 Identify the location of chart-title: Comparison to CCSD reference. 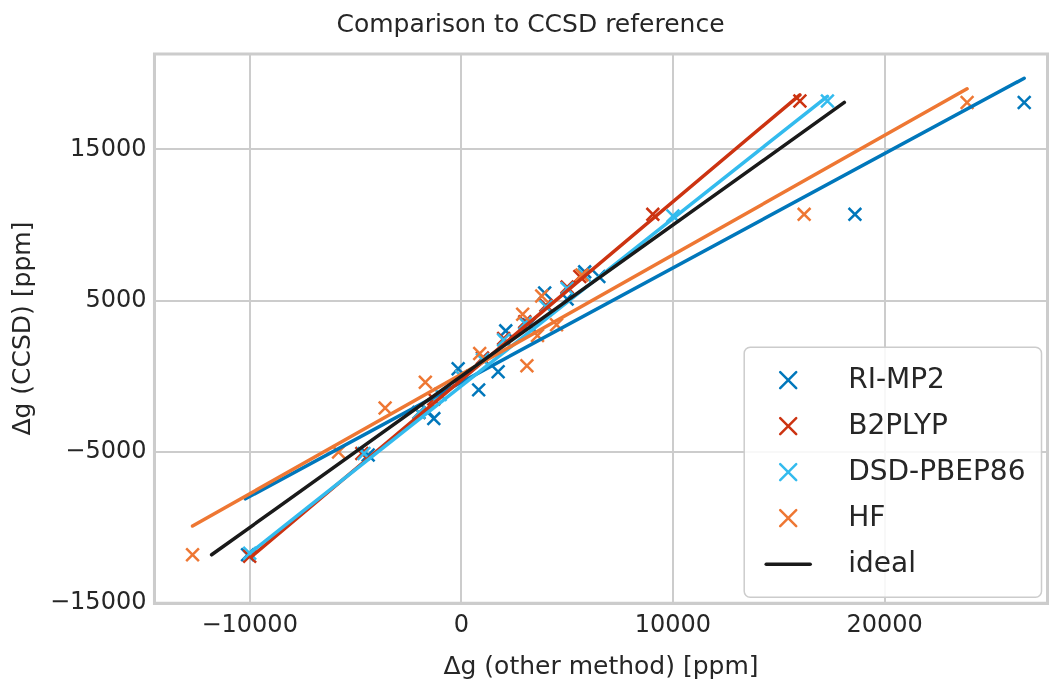
(530, 23).